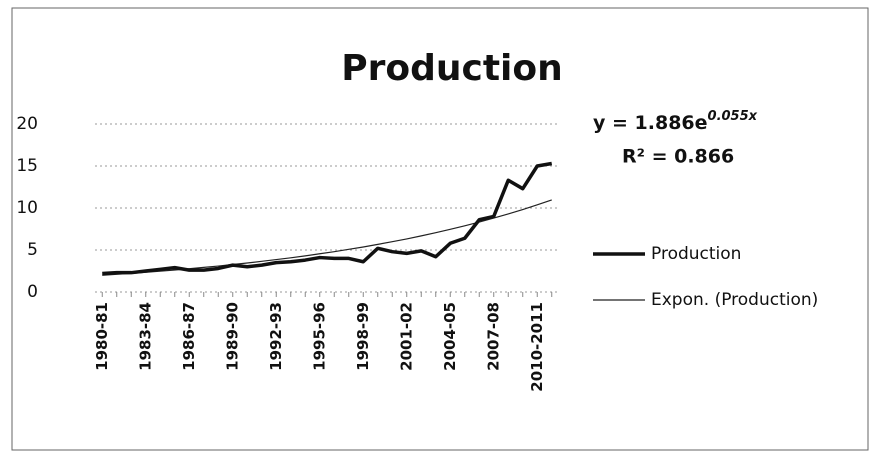  I want to click on trend-equation: y = 1.886e0.055x, so click(675, 121).